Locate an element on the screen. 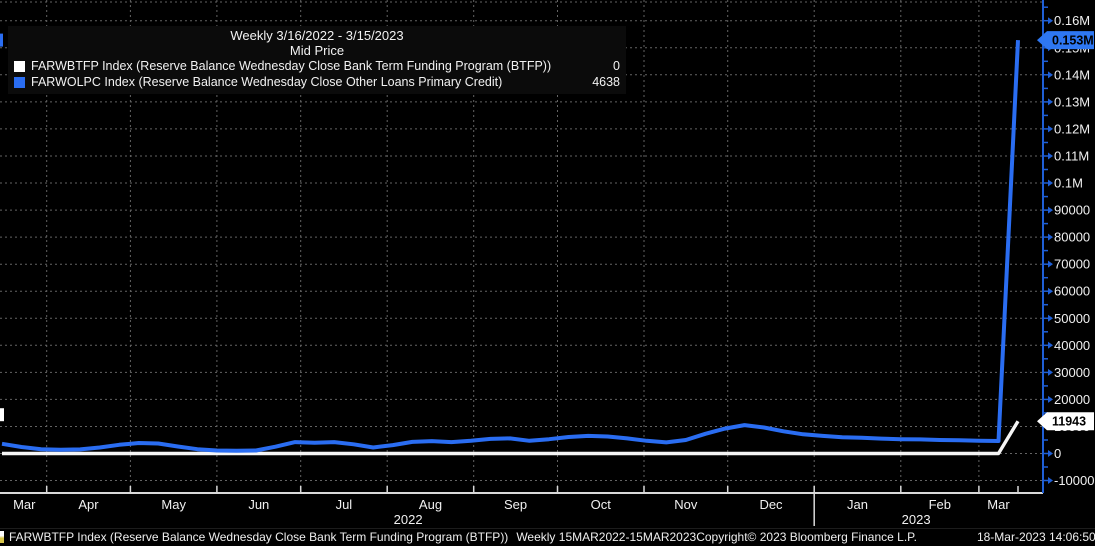 The width and height of the screenshot is (1095, 546). svg-text: Aug is located at coordinates (430, 504).